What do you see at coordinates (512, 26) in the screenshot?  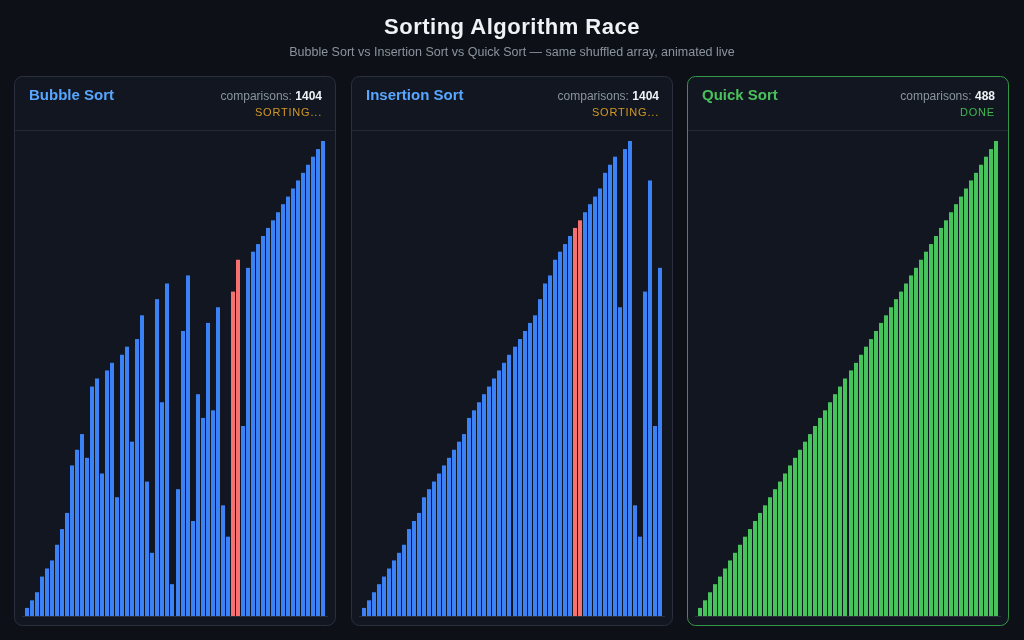 I see `text: Sorting Algorithm Race` at bounding box center [512, 26].